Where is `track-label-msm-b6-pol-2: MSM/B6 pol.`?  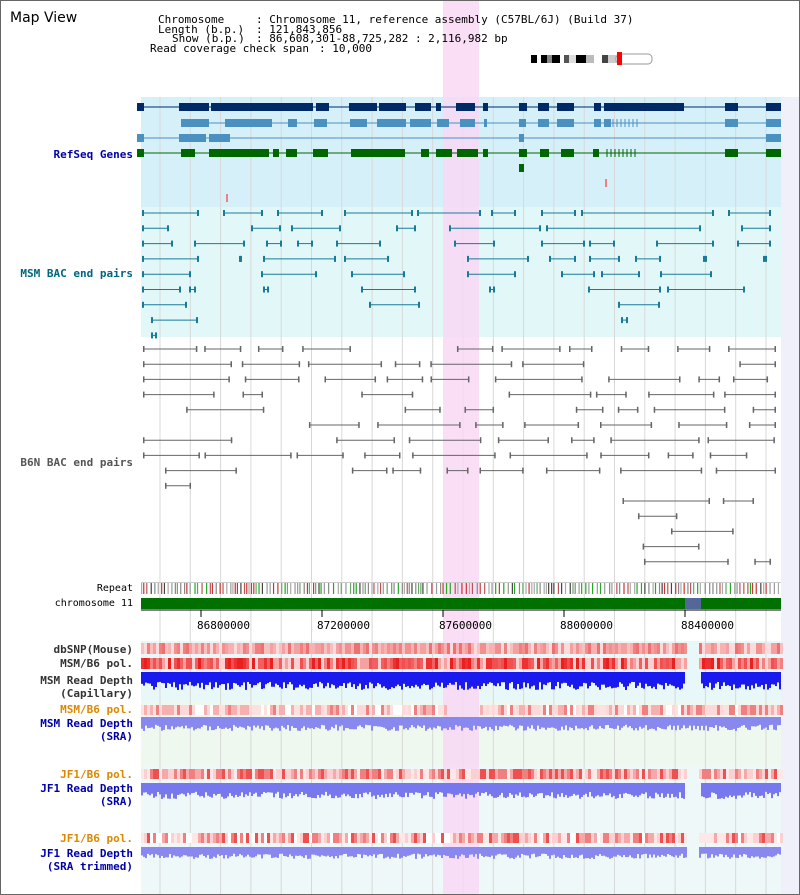
track-label-msm-b6-pol-2: MSM/B6 pol. is located at coordinates (96, 709).